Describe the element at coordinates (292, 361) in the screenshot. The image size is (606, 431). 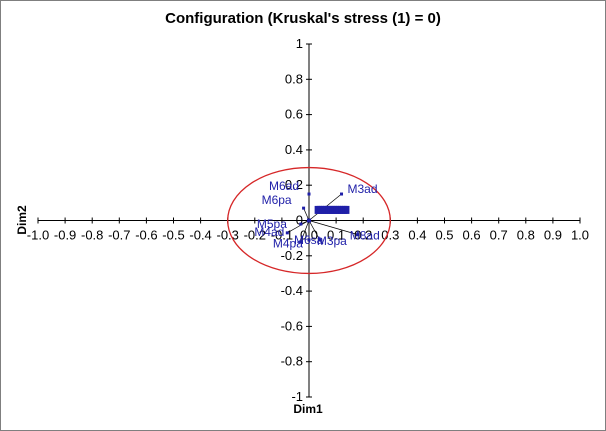
I see `y-tick-label: -0.8` at that location.